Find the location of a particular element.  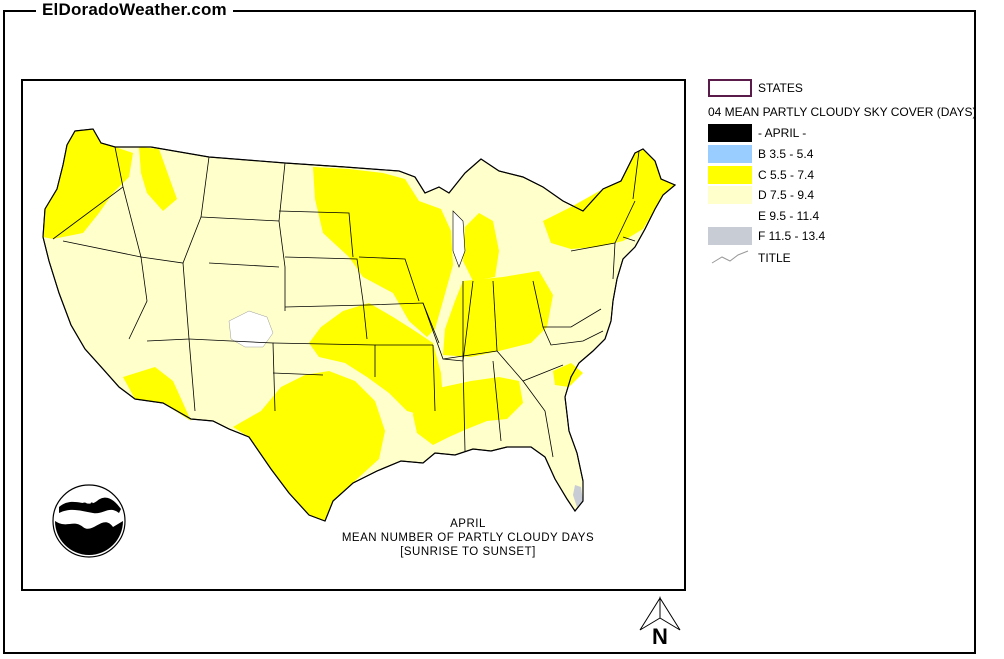

arizona-region is located at coordinates (157, 394).